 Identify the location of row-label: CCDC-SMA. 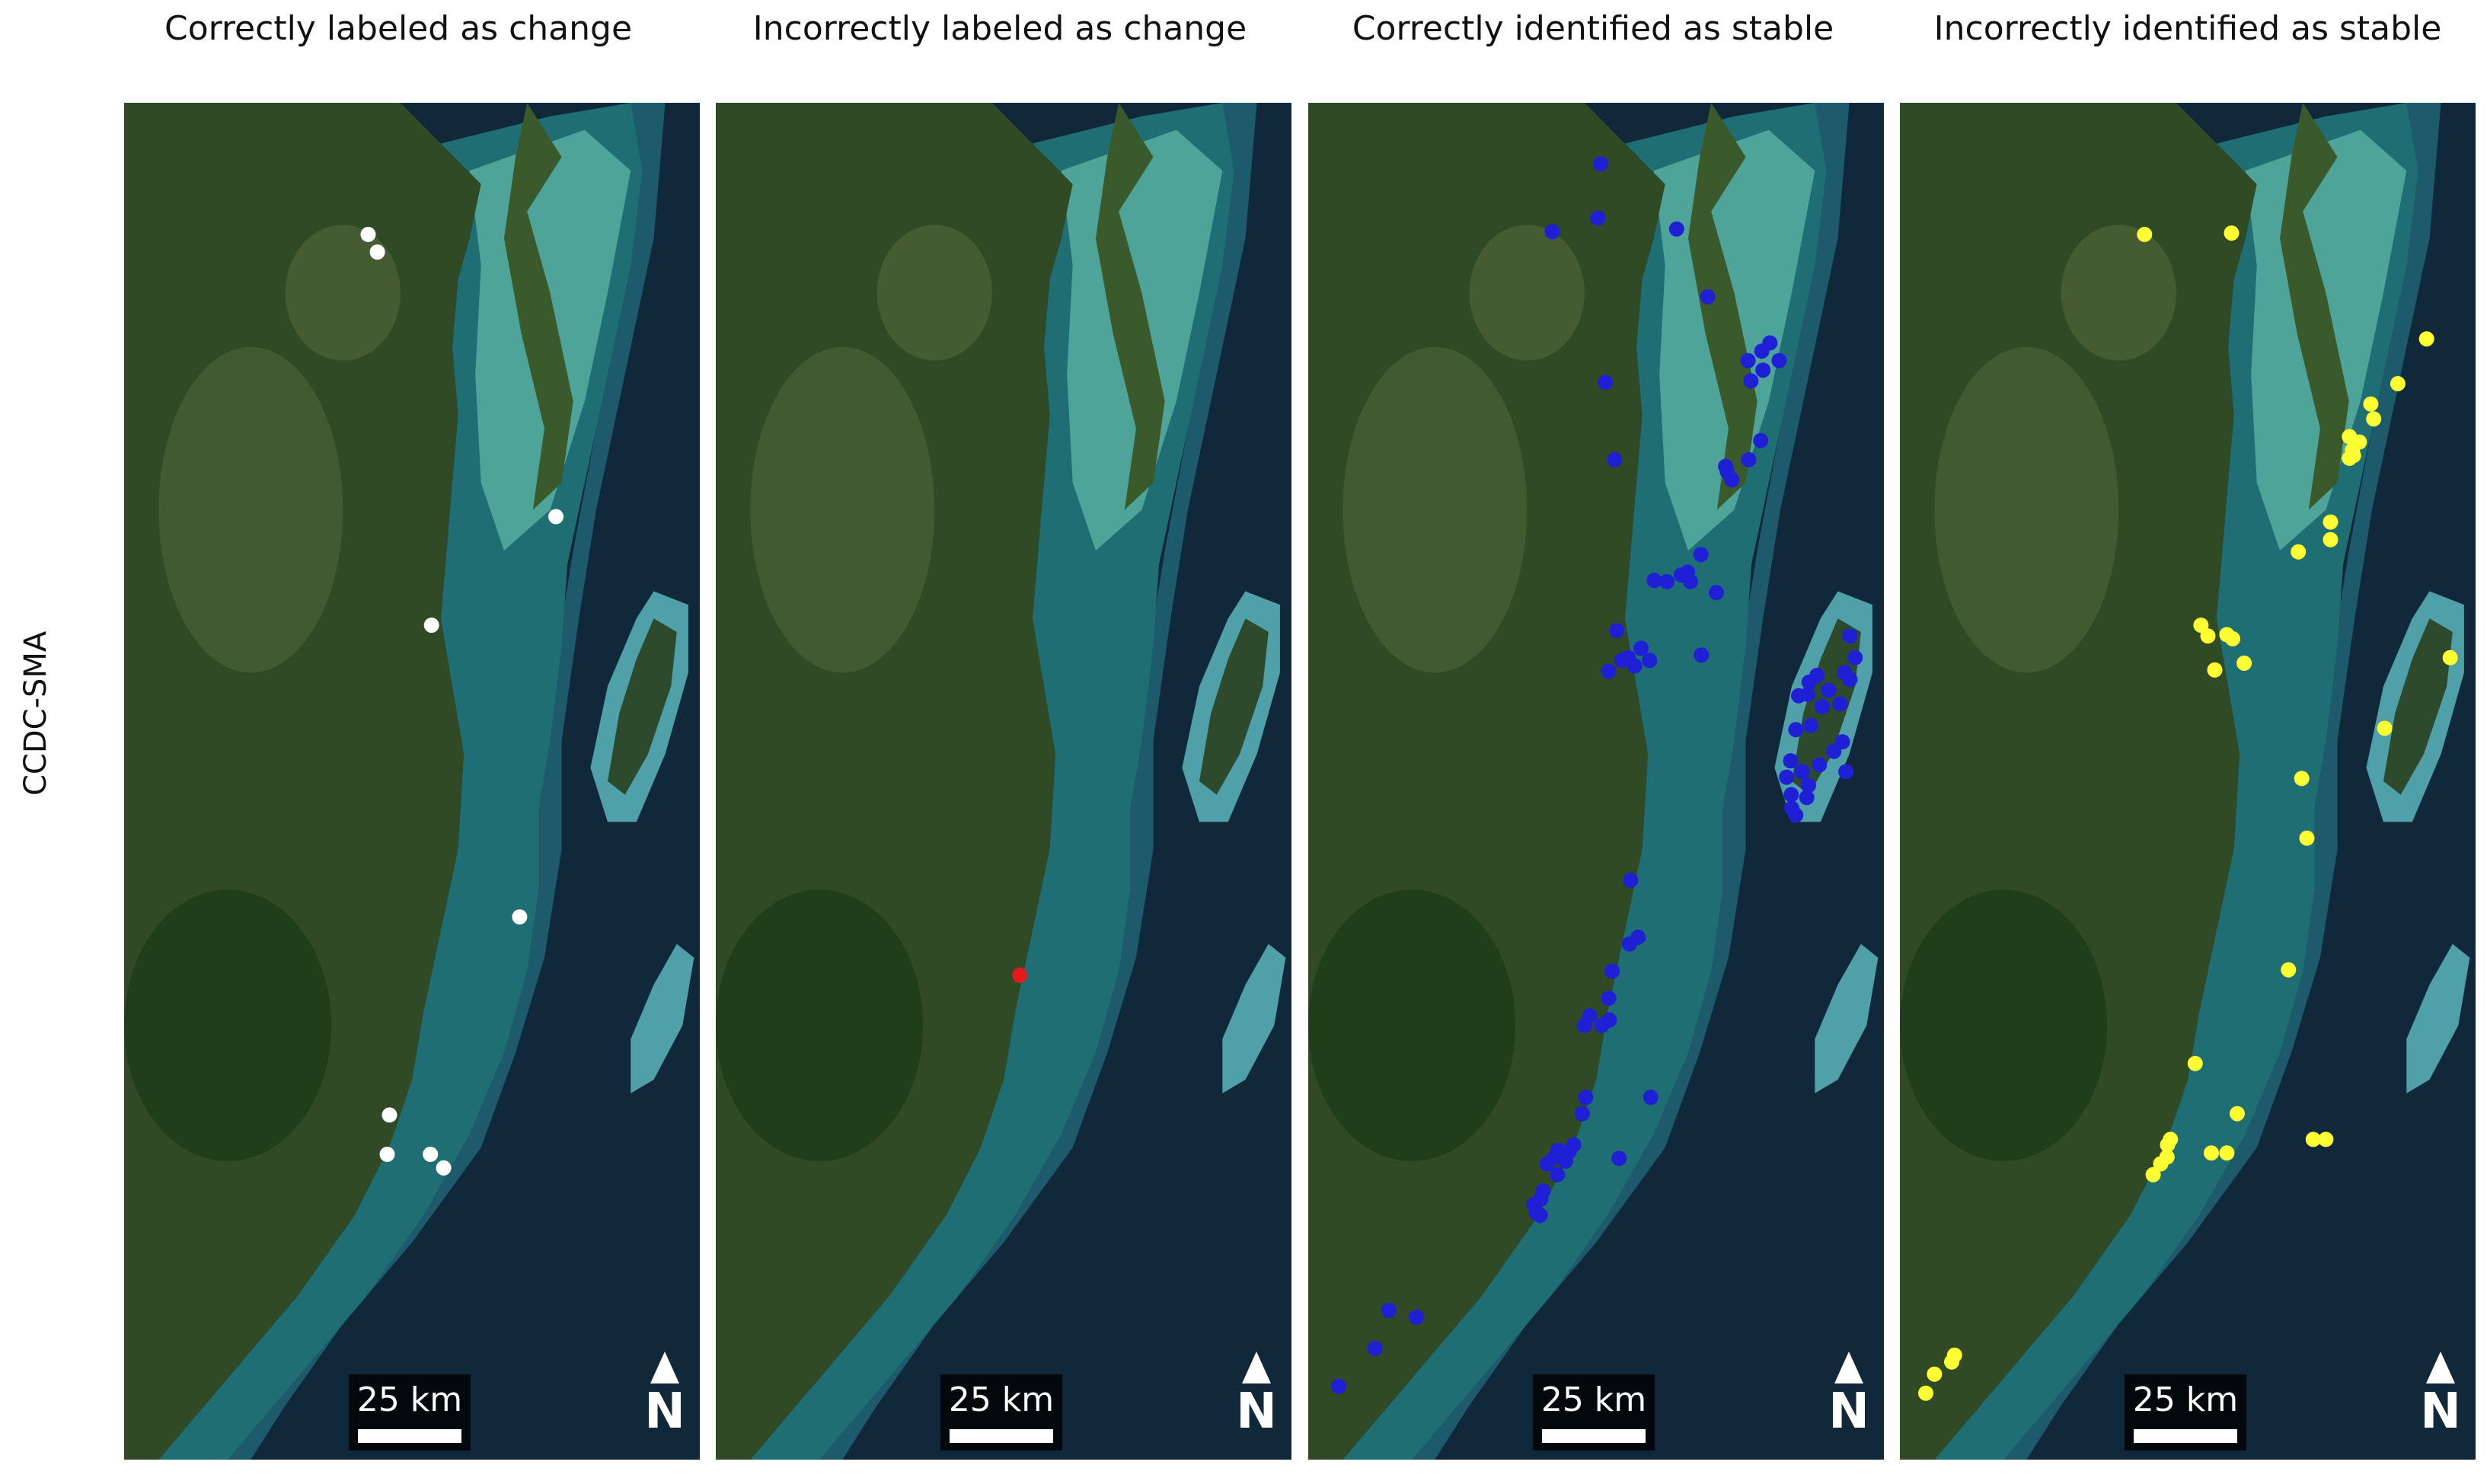
(35, 713).